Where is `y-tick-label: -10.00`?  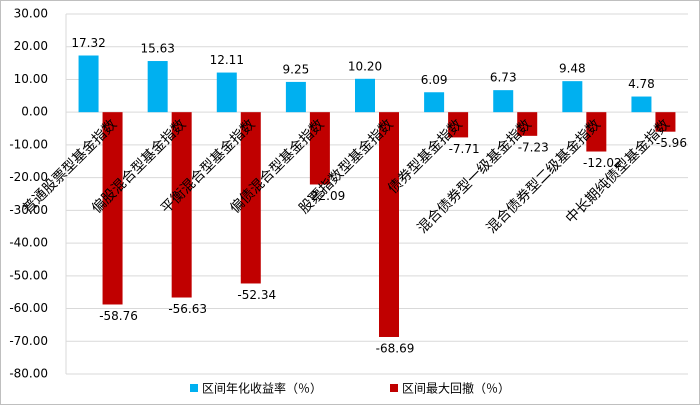
y-tick-label: -10.00 is located at coordinates (28, 144).